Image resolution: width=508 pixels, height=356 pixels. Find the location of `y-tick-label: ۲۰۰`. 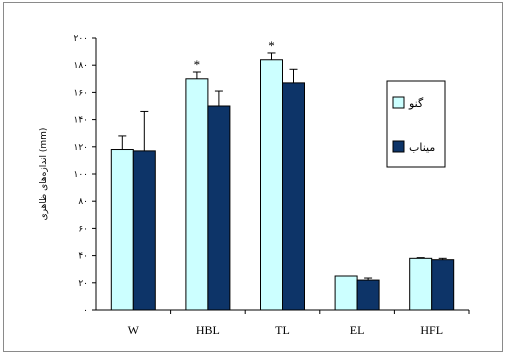

y-tick-label: ۲۰۰ is located at coordinates (80, 39).